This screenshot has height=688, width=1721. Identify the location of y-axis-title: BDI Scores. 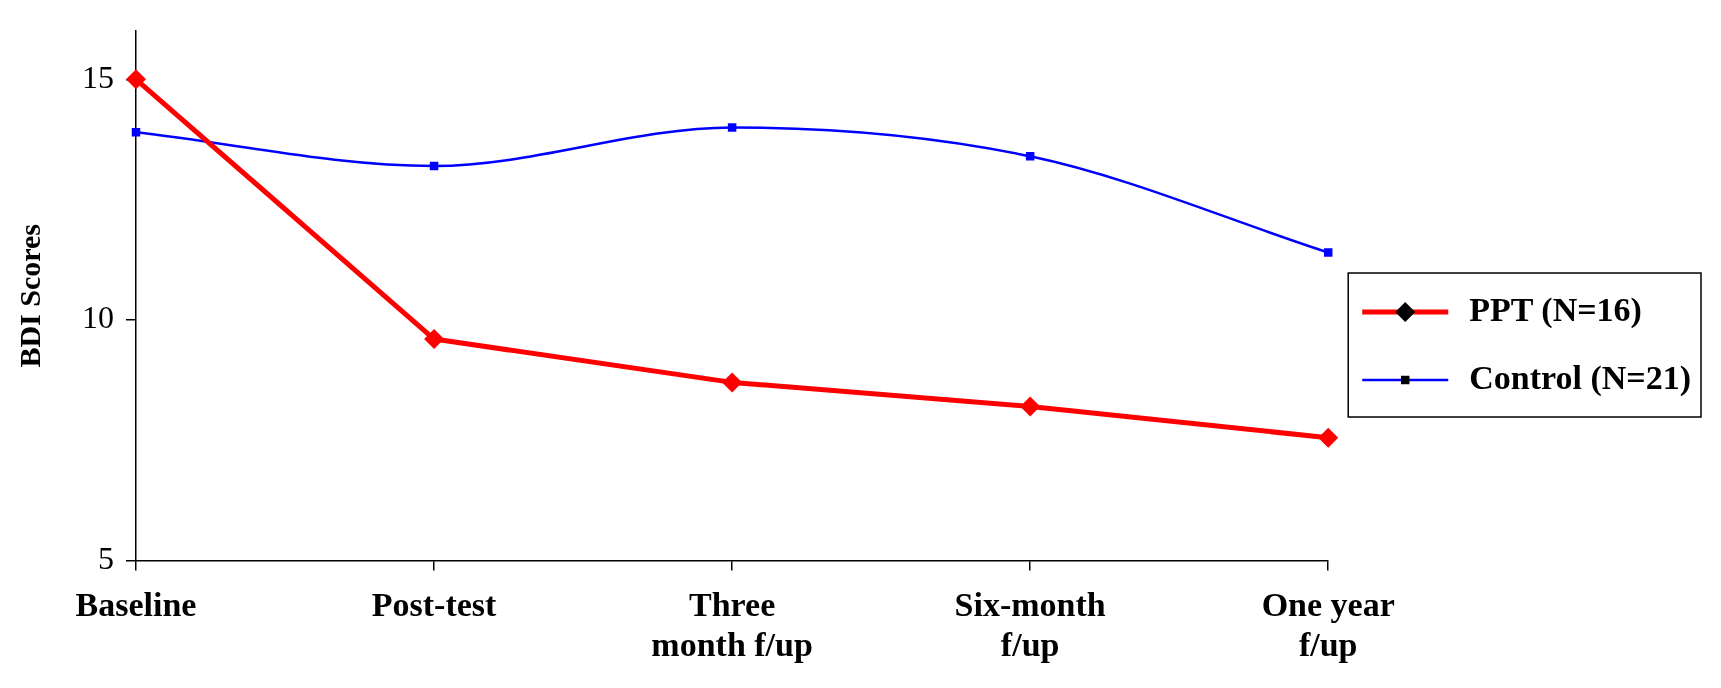
(29, 295).